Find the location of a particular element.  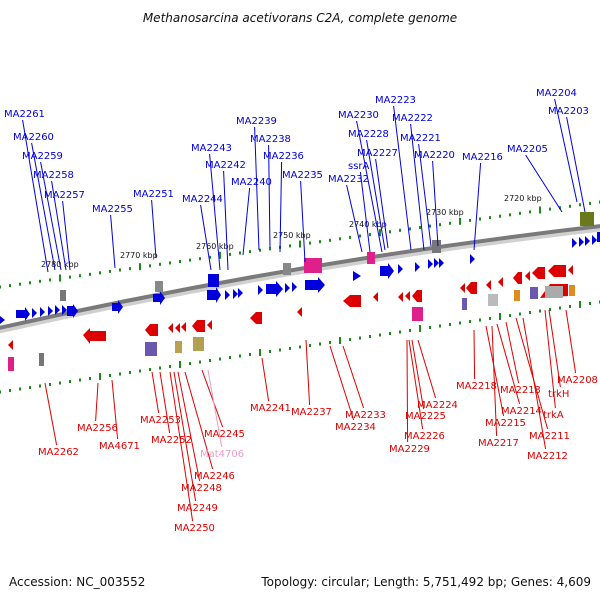

gene-label: MA2229 is located at coordinates (409, 449).